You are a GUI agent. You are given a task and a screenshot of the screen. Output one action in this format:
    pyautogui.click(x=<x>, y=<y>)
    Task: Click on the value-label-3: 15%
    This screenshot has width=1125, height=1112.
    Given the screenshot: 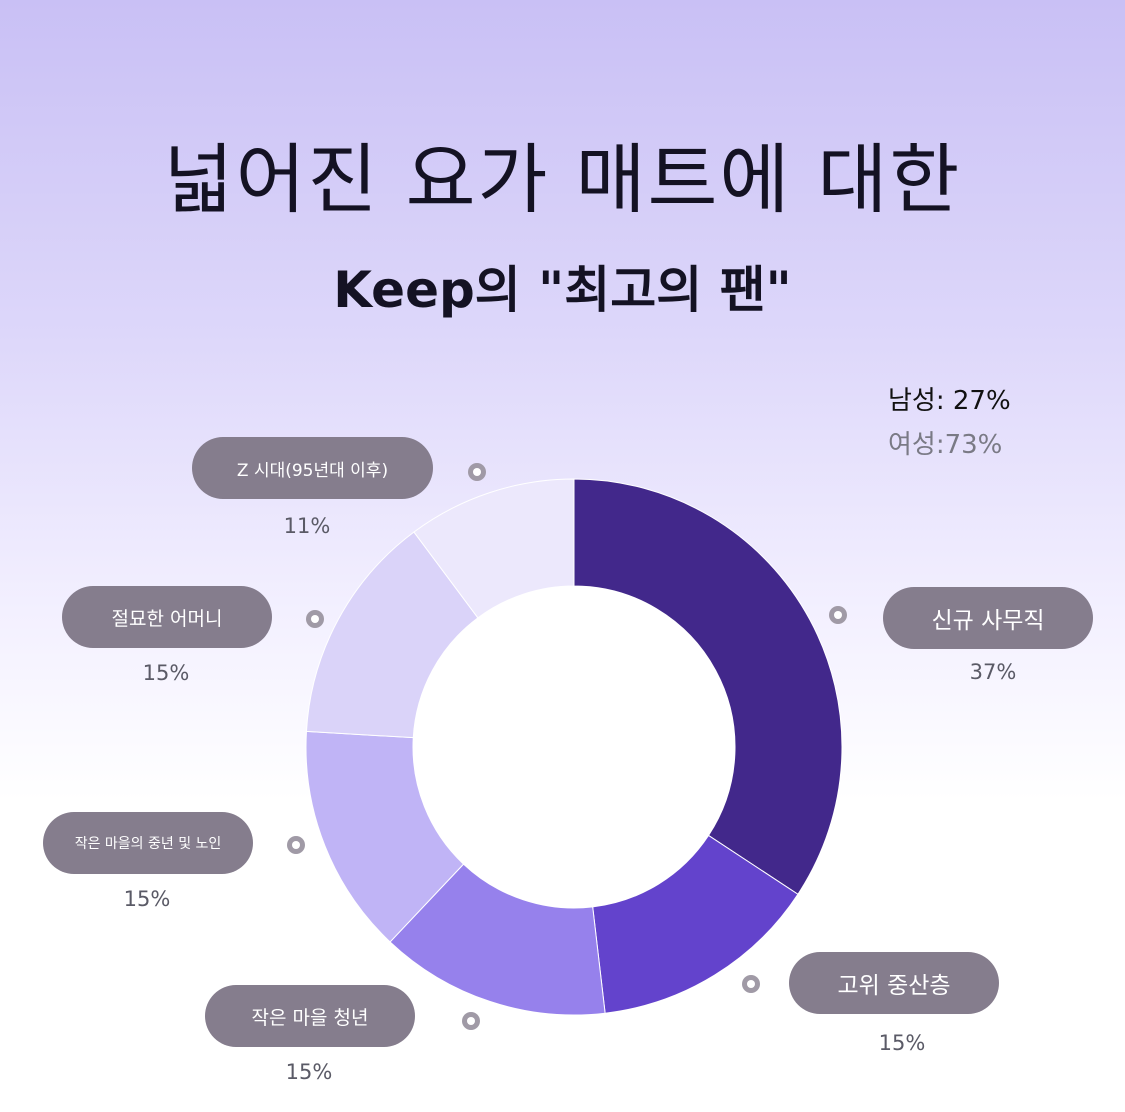 What is the action you would take?
    pyautogui.click(x=147, y=899)
    